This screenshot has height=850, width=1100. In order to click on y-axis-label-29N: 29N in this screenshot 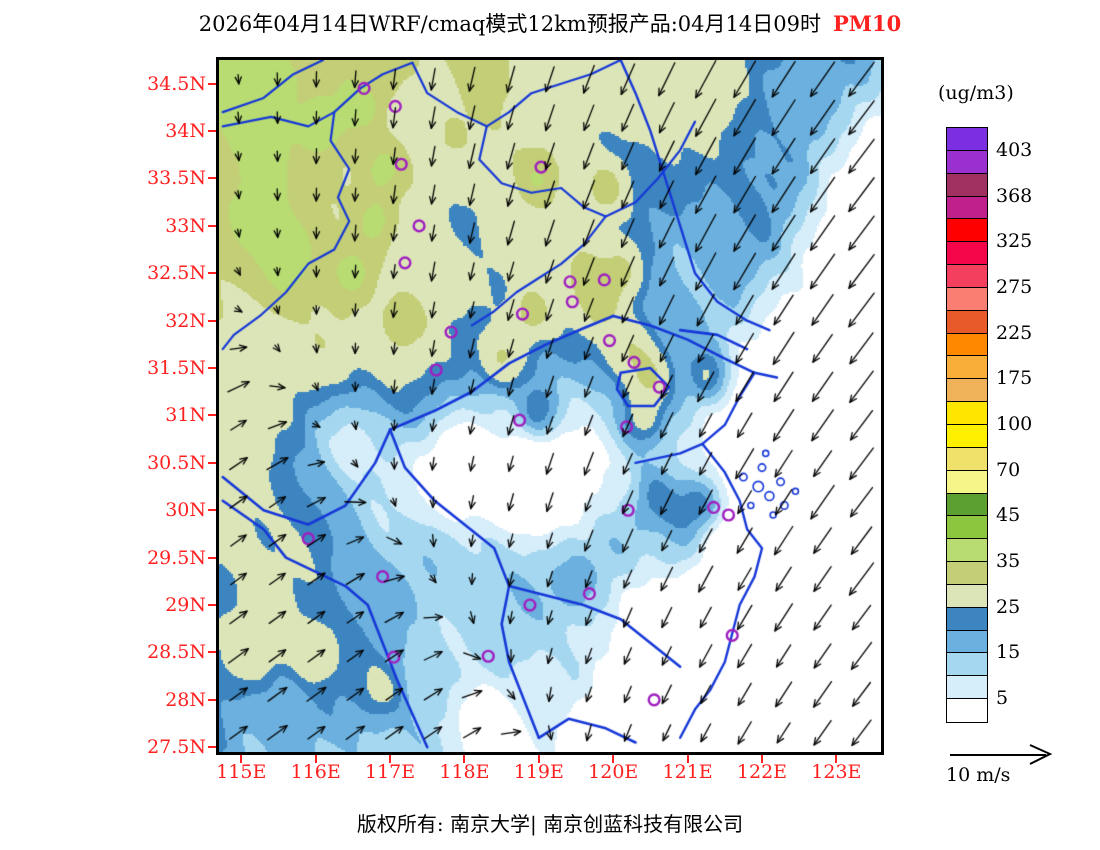, I will do `click(185, 605)`.